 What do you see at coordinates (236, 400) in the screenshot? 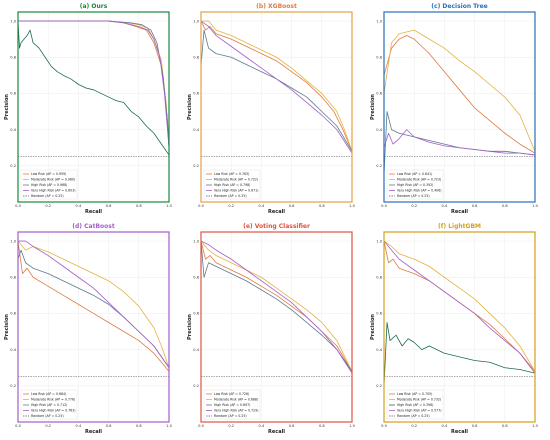
I see `legend-label: Moderate Risk (AP = 0.688)` at bounding box center [236, 400].